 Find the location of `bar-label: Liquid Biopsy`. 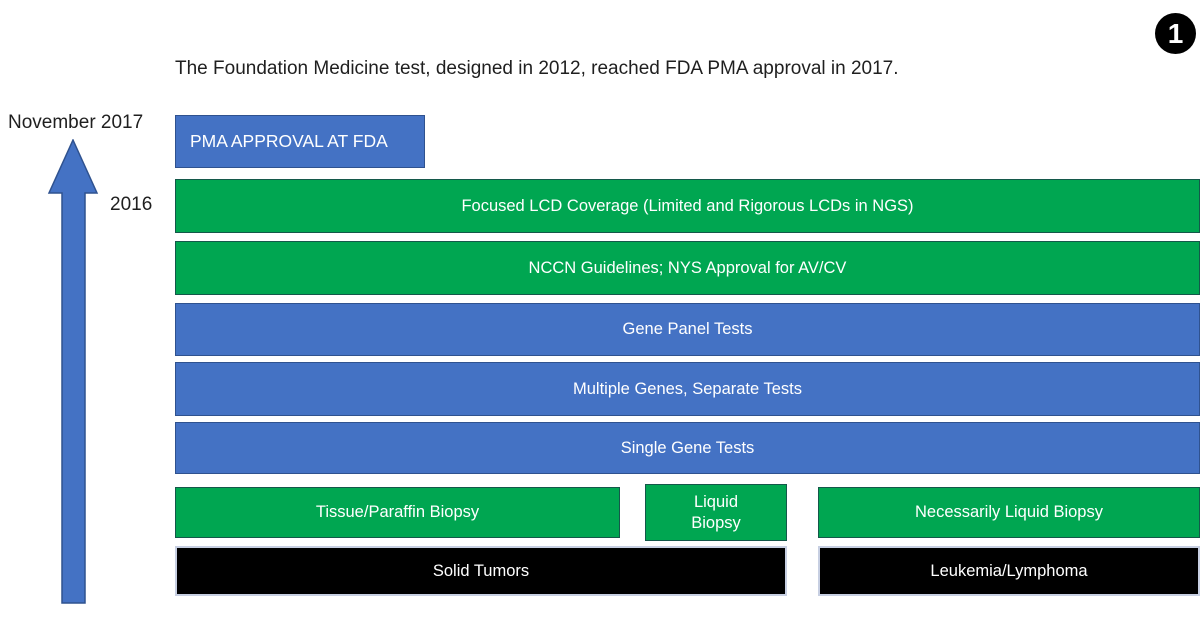

bar-label: Liquid Biopsy is located at coordinates (716, 512).